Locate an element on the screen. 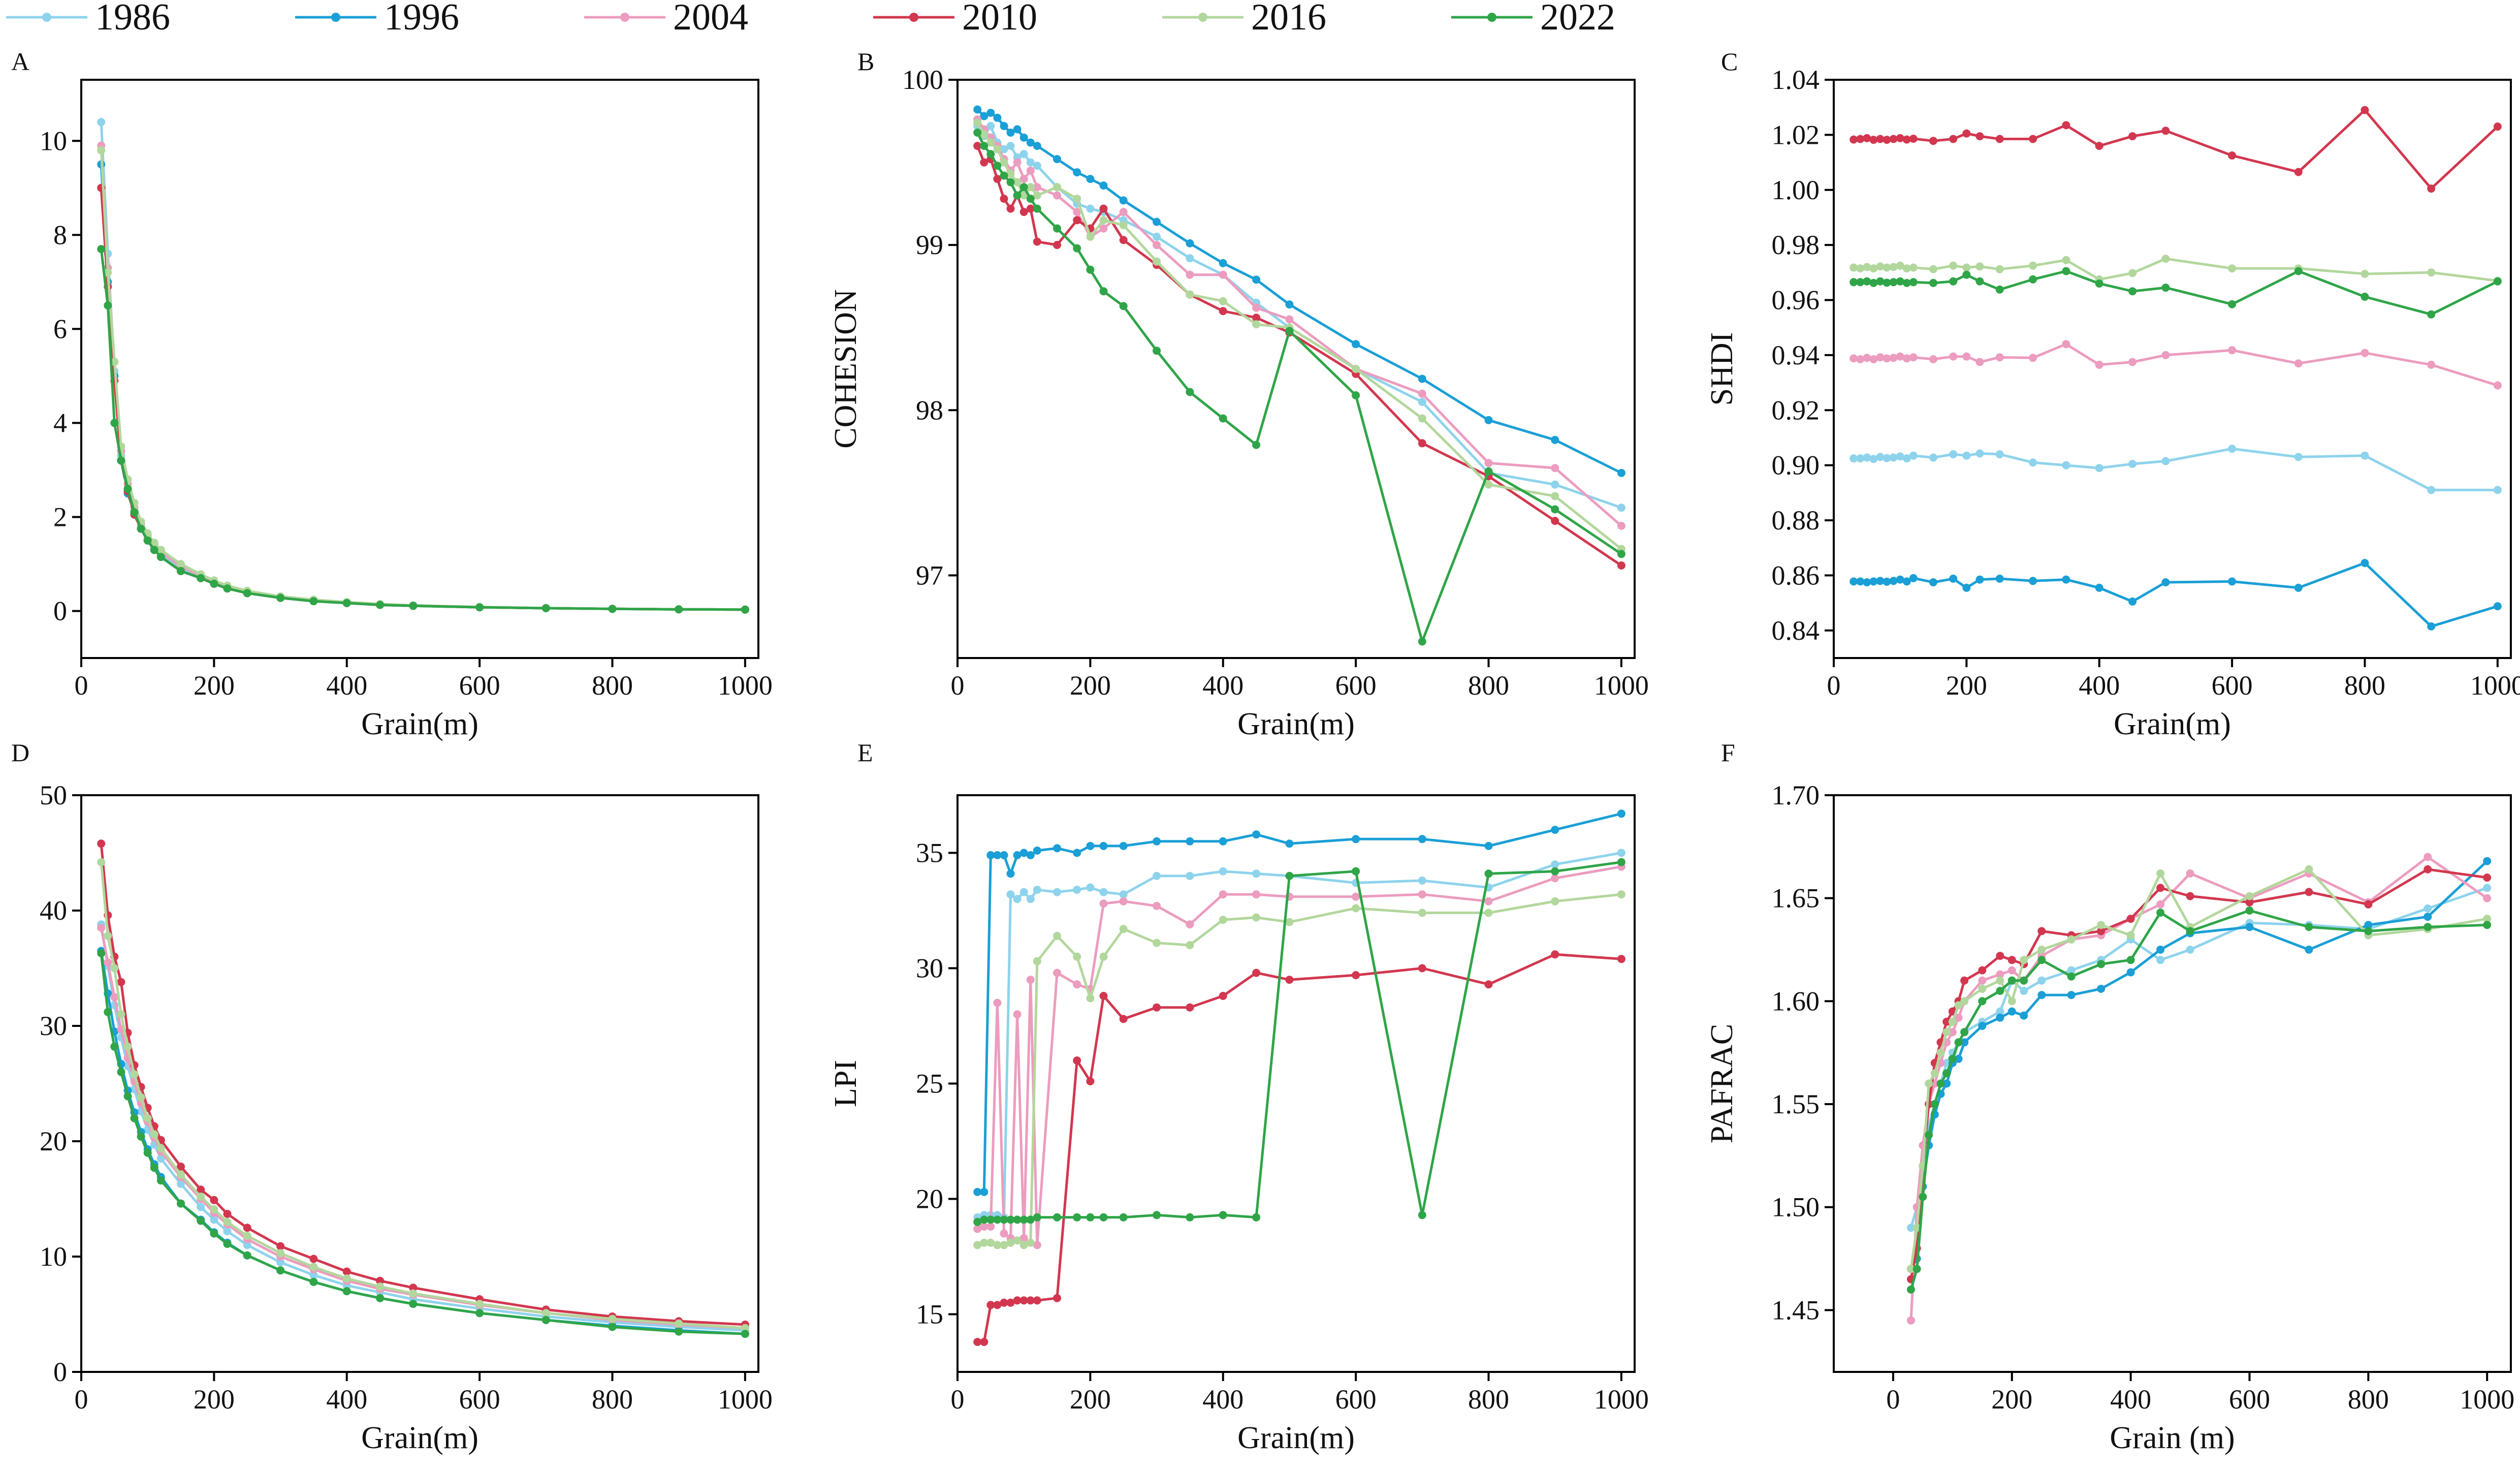 The height and width of the screenshot is (1471, 2520). panel-f-line-2022 is located at coordinates (2198, 1099).